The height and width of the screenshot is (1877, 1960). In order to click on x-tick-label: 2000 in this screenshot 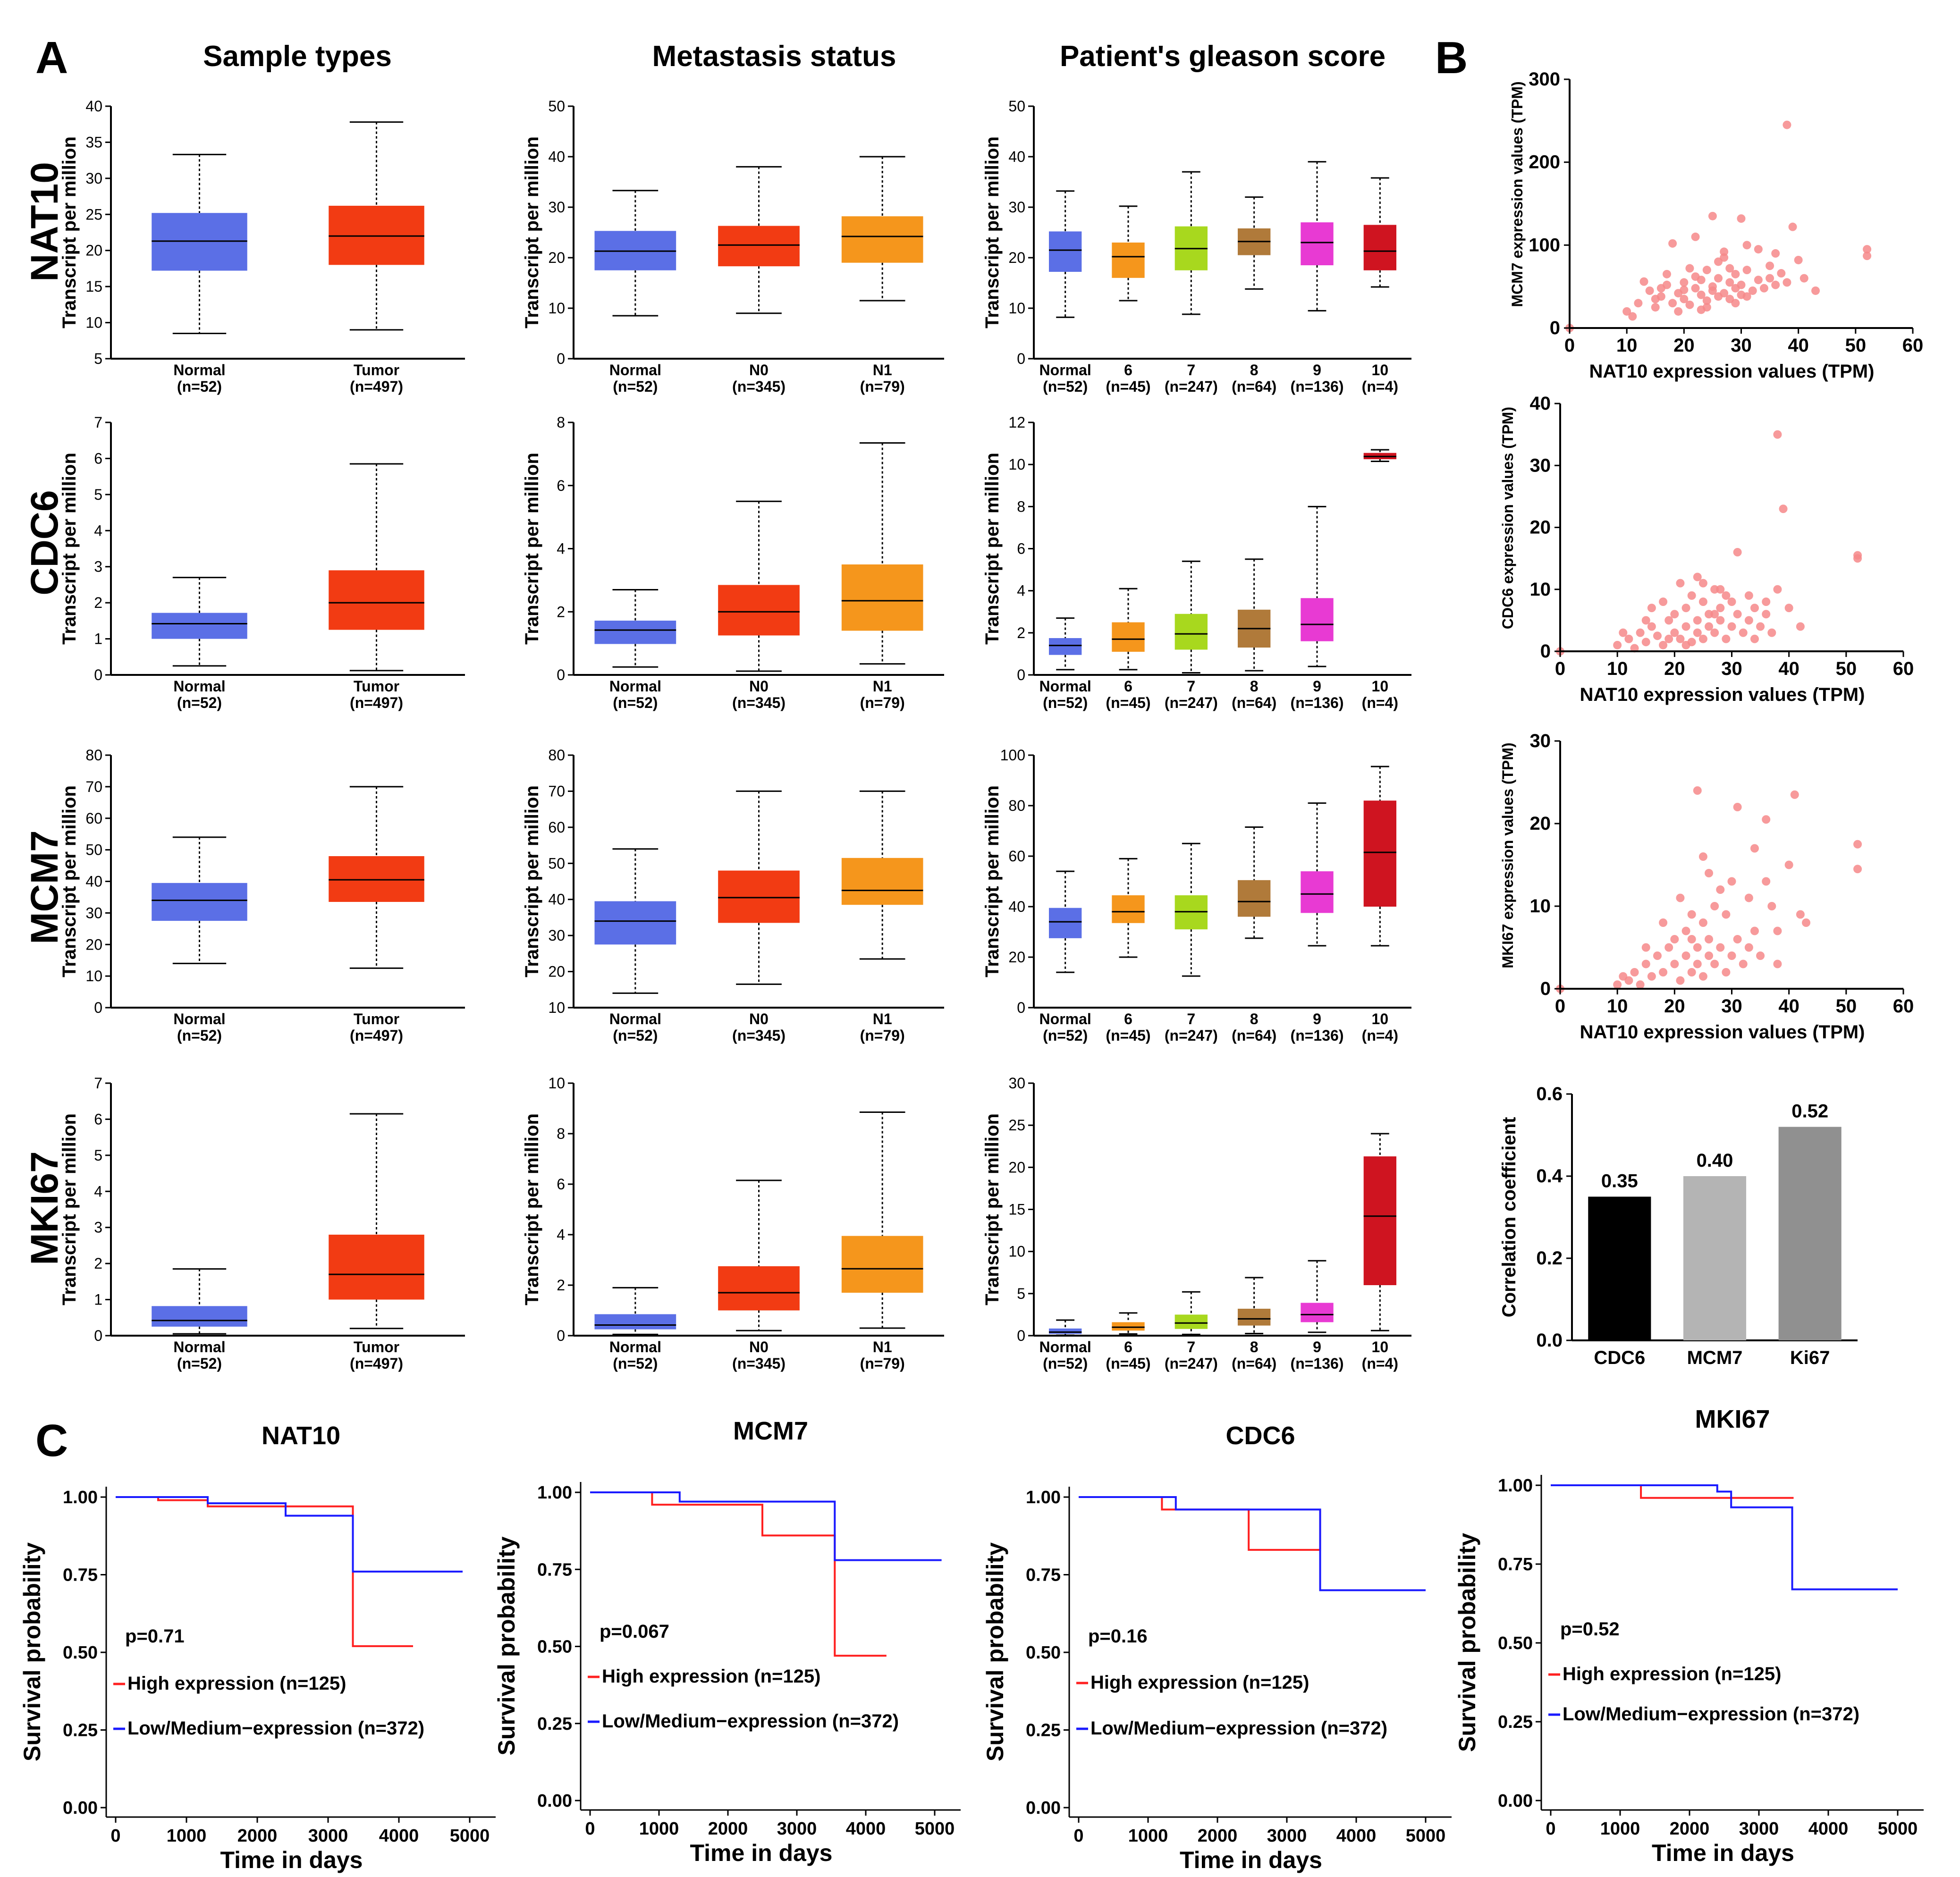, I will do `click(257, 1836)`.